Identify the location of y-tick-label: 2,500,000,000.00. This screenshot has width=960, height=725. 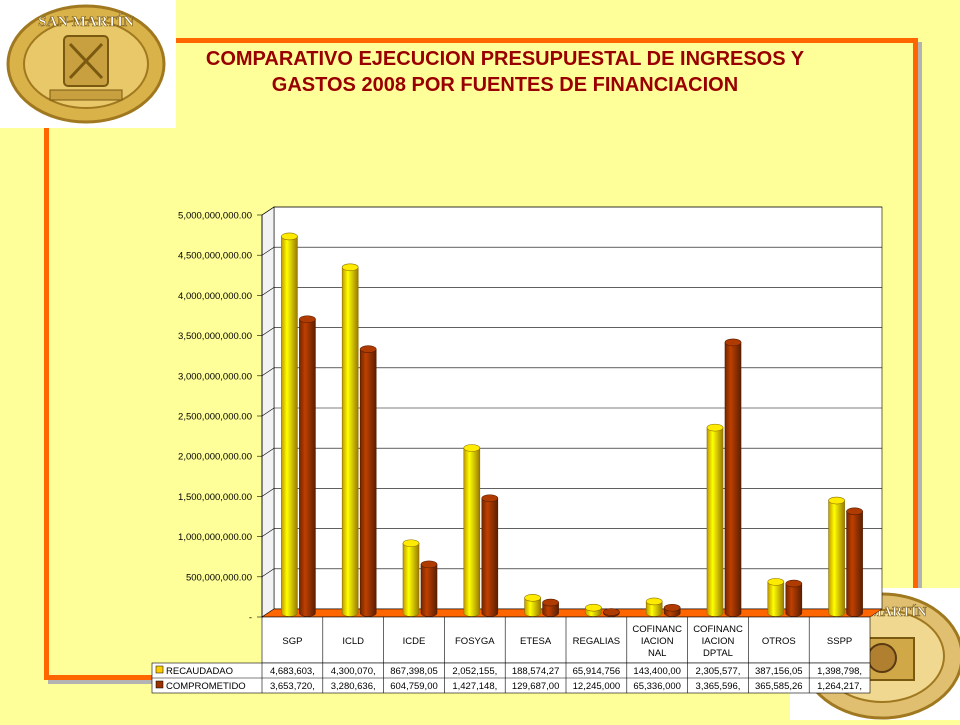
(215, 417).